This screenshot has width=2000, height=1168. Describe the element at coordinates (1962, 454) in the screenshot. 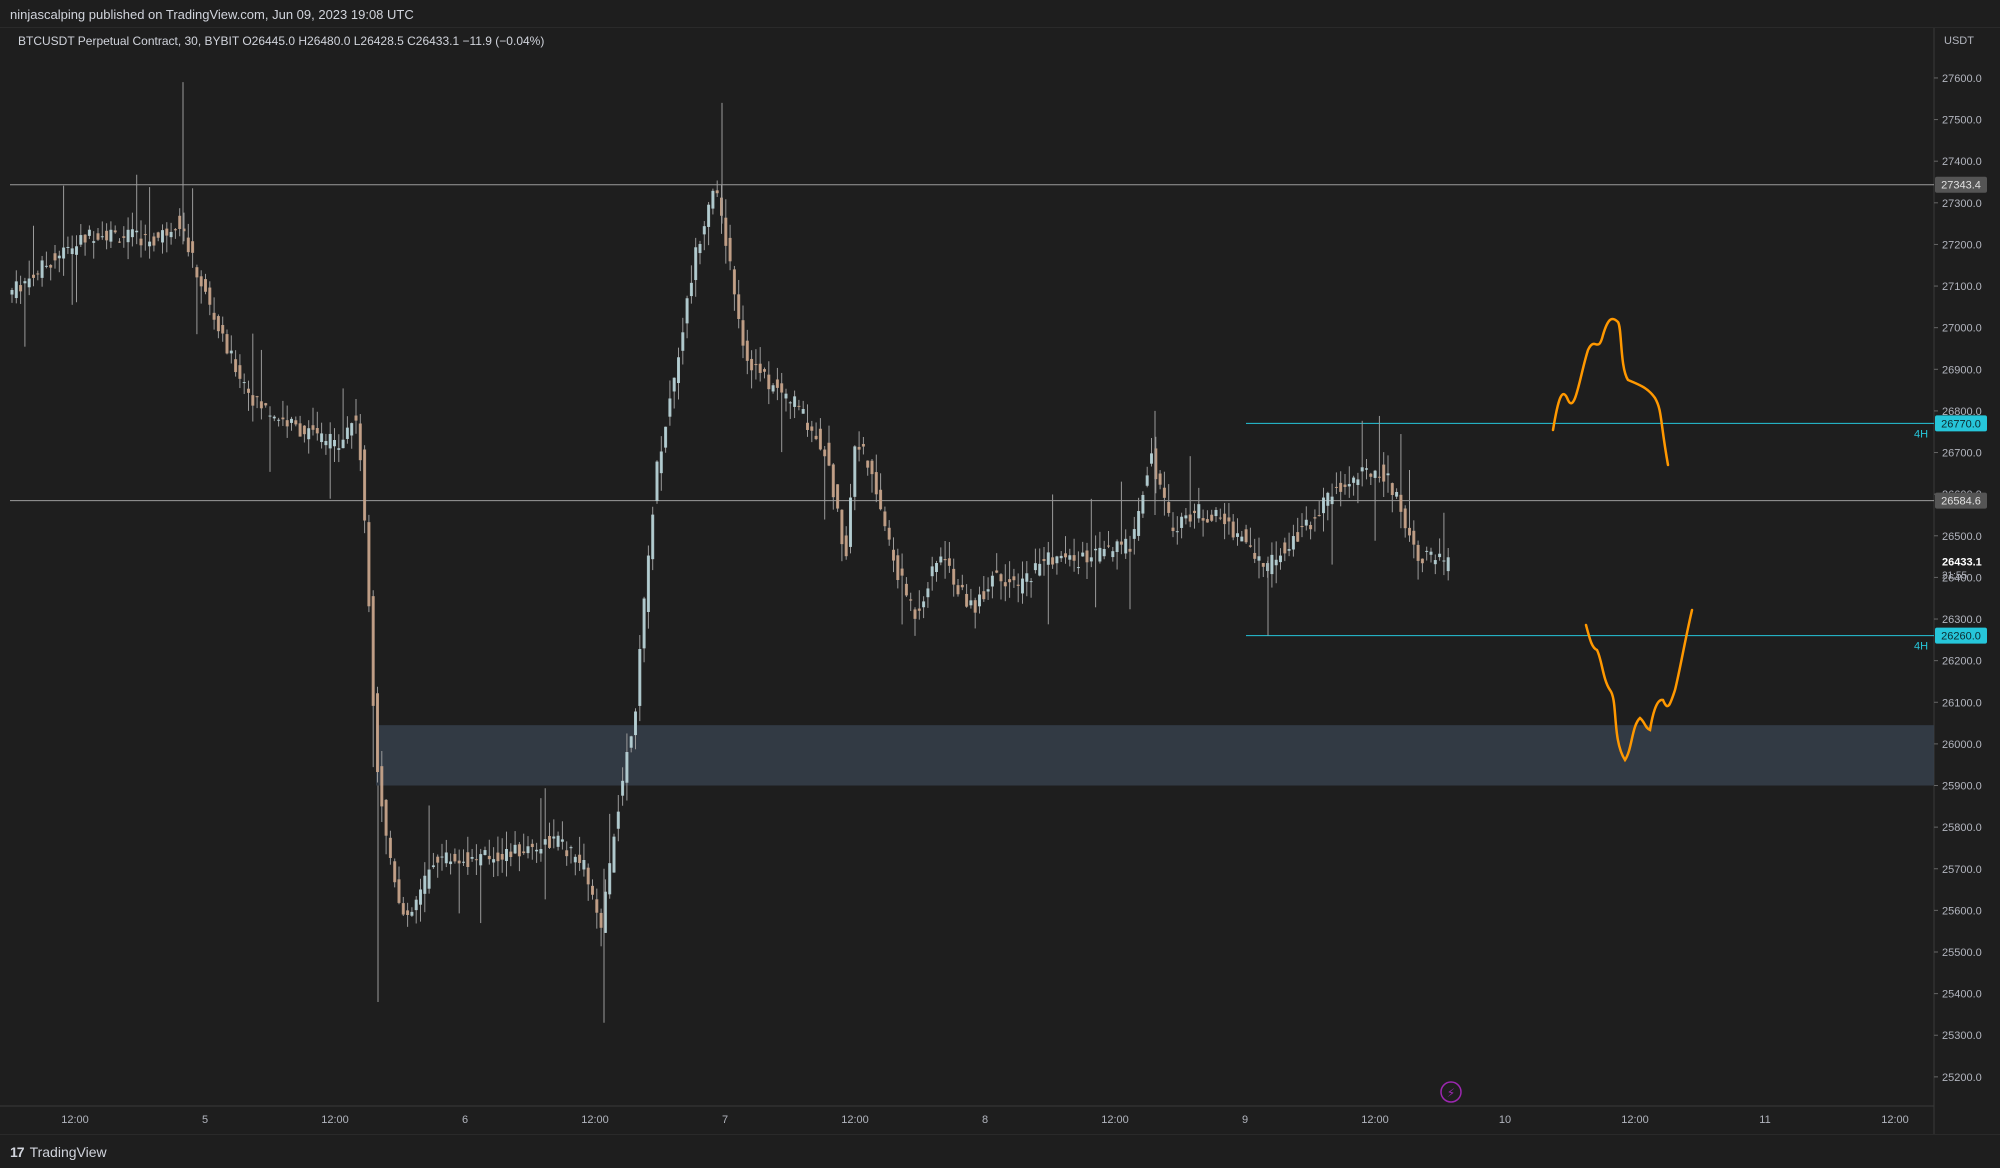

I see `y-tick-label: 26700.0` at that location.